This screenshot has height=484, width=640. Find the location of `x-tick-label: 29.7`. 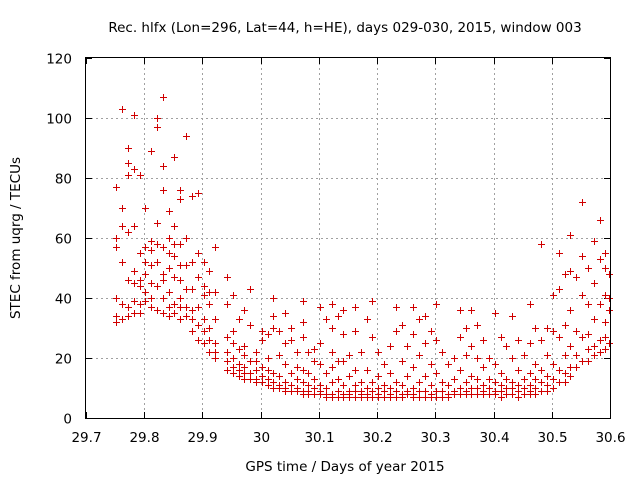

x-tick-label: 29.7 is located at coordinates (86, 438).